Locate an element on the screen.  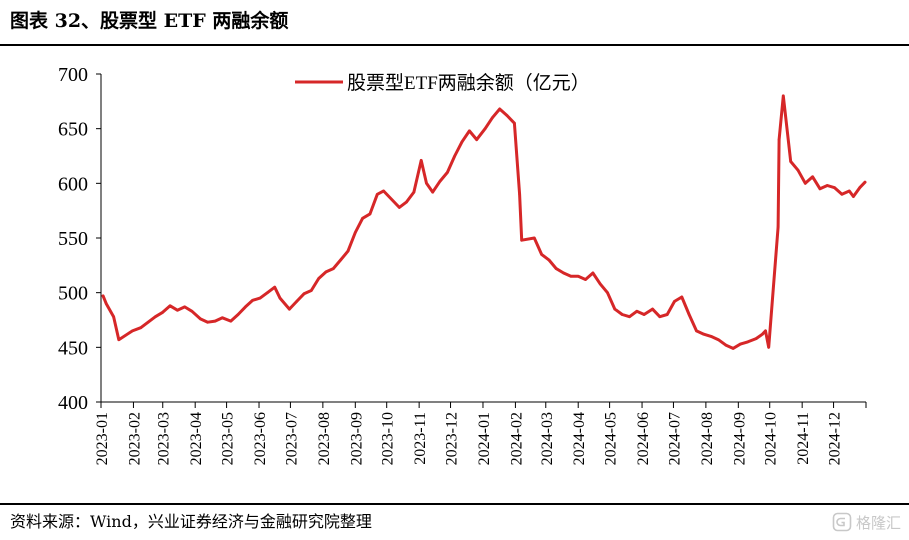
x-tick-label: 2024-09 is located at coordinates (739, 438).